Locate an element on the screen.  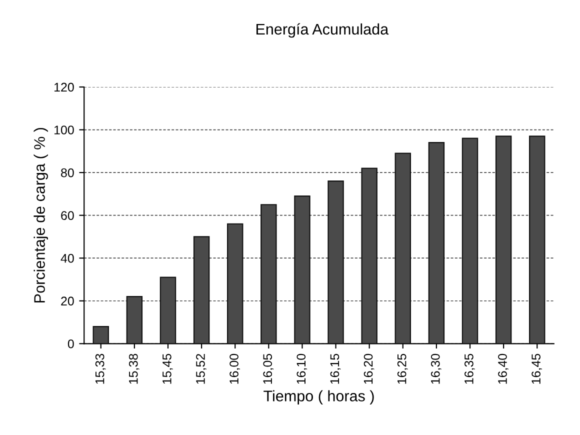
x-tick-label: 16,25 is located at coordinates (402, 369).